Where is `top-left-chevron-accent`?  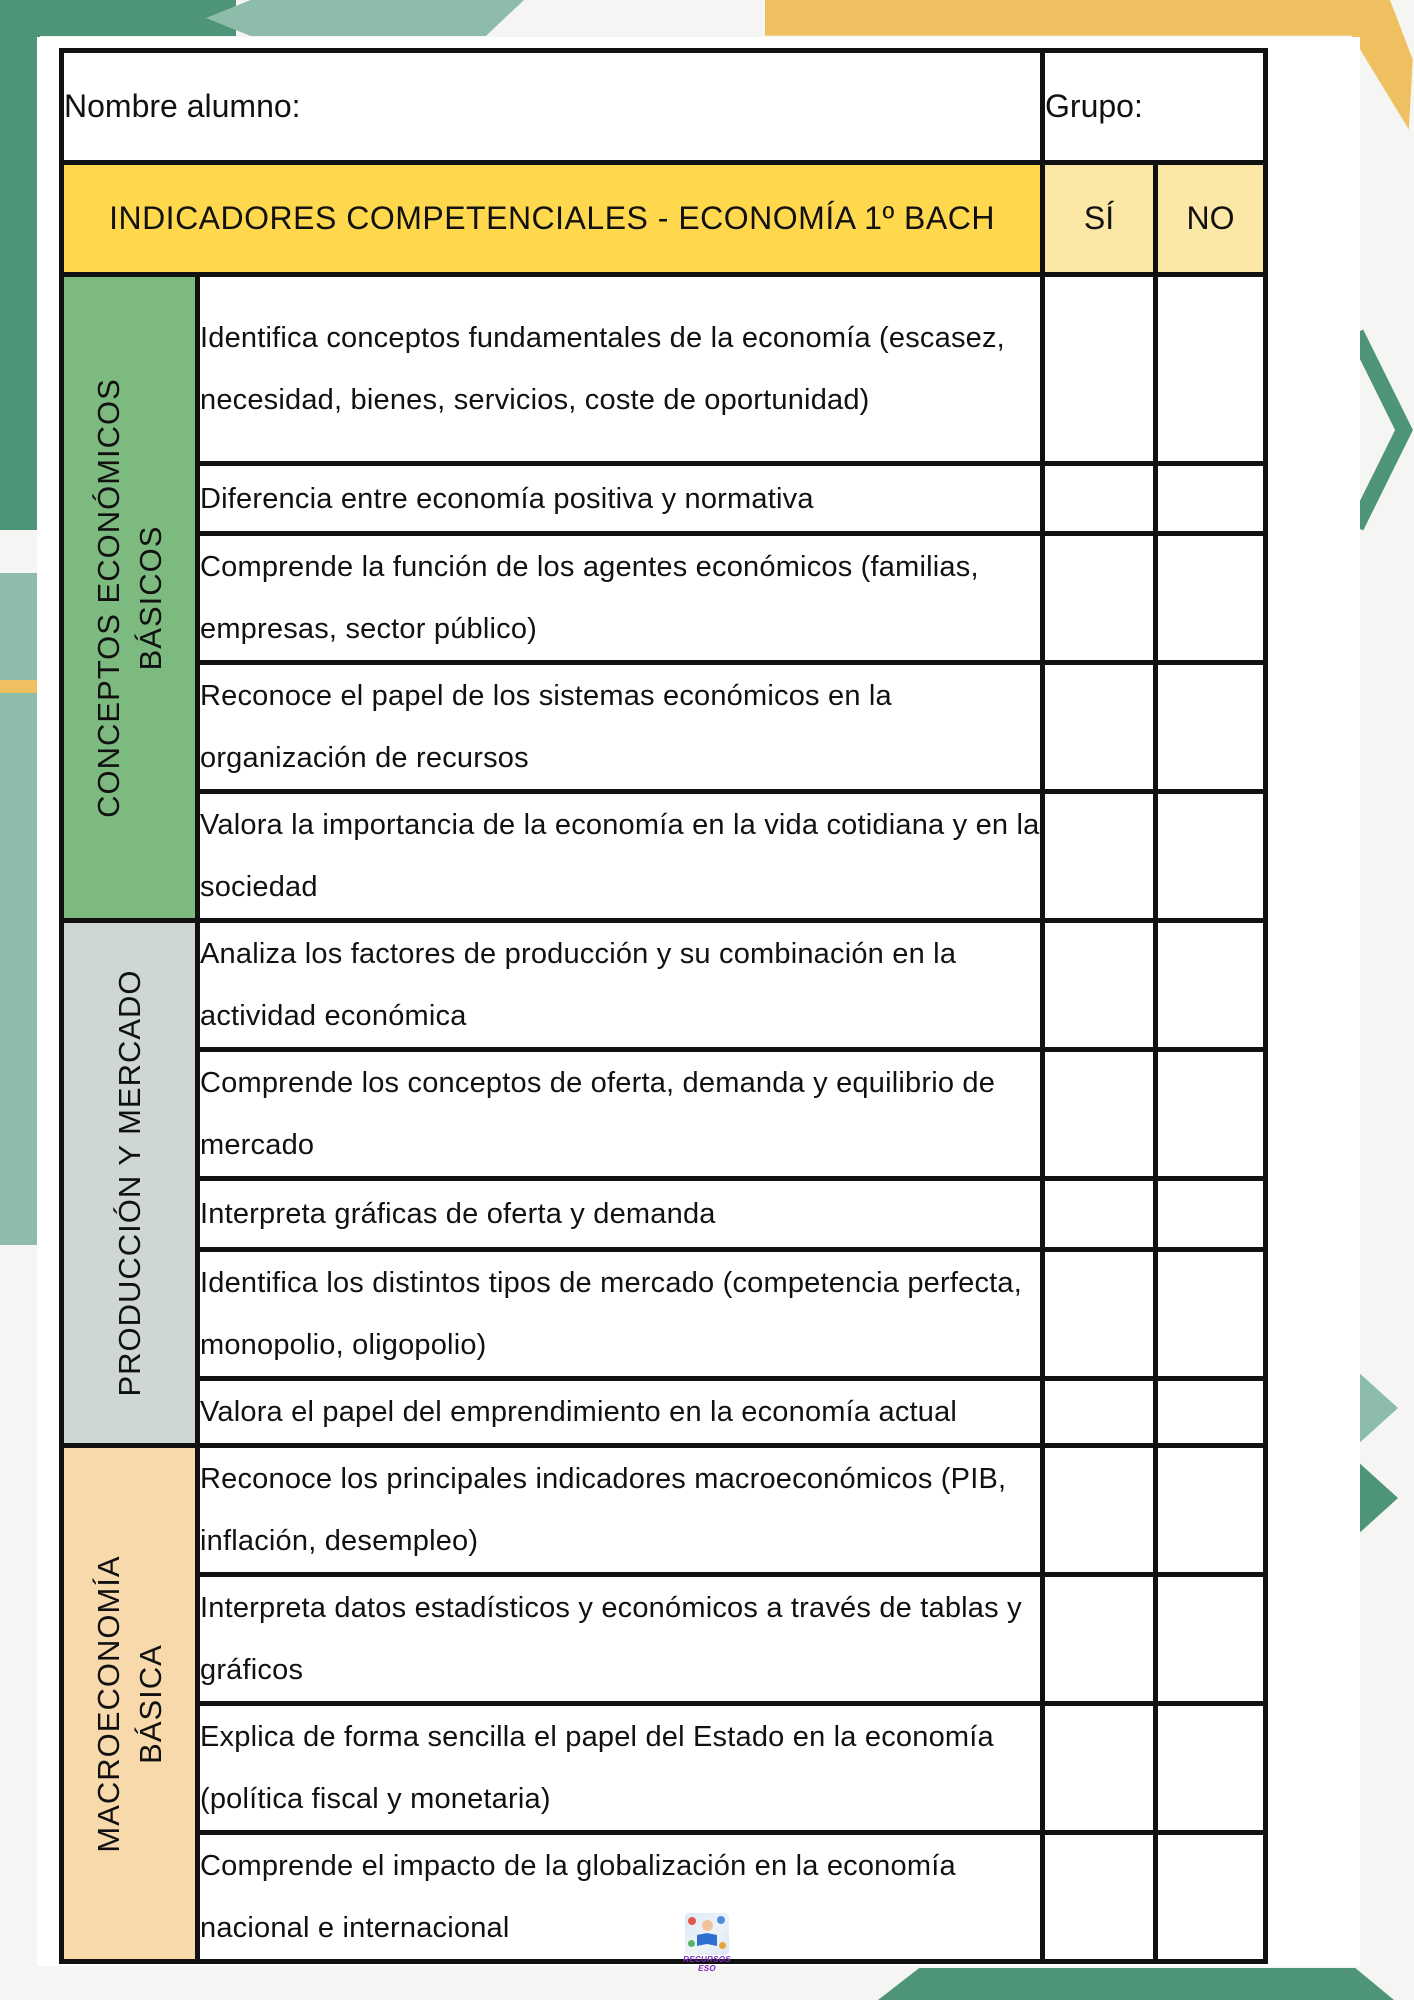 top-left-chevron-accent is located at coordinates (365, 18).